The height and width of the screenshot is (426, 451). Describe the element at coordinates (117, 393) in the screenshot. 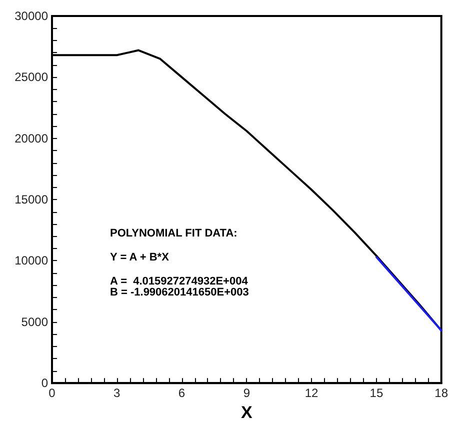

I see `x-tick-label: 3` at that location.